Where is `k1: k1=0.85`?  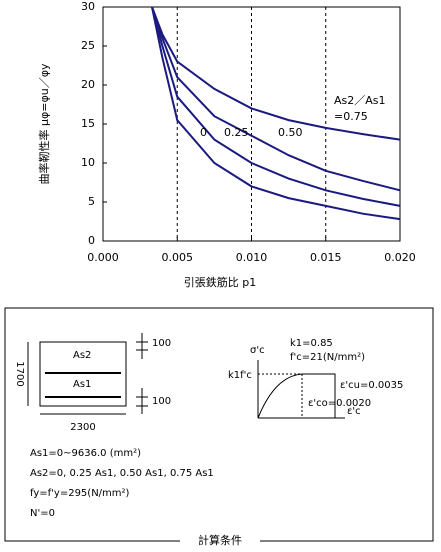
k1: k1=0.85 is located at coordinates (311, 343).